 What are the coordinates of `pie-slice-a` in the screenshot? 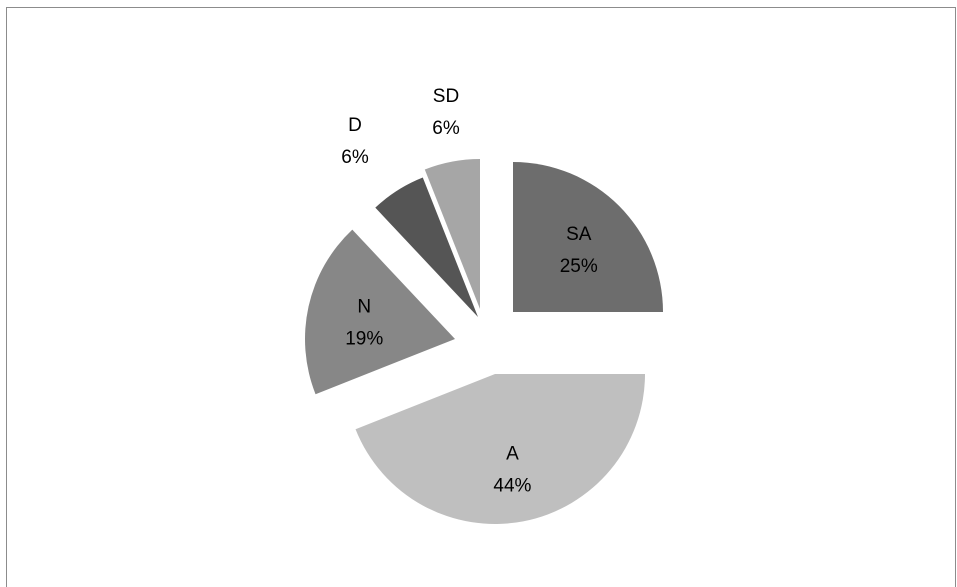 It's located at (500, 449).